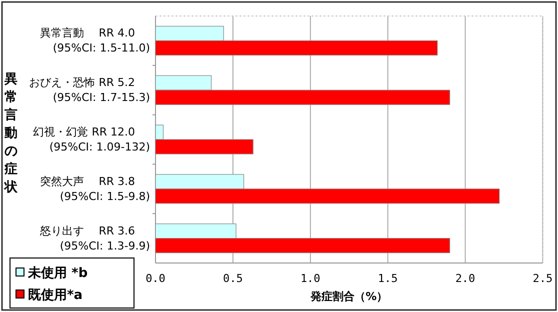  Describe the element at coordinates (388, 278) in the screenshot. I see `x-tick-label: 1.5` at that location.